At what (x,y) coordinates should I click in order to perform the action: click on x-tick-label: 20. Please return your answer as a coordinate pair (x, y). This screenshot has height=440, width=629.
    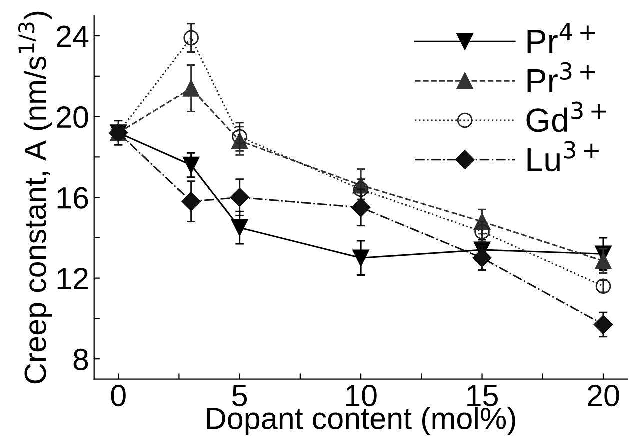
    Looking at the image, I should click on (604, 395).